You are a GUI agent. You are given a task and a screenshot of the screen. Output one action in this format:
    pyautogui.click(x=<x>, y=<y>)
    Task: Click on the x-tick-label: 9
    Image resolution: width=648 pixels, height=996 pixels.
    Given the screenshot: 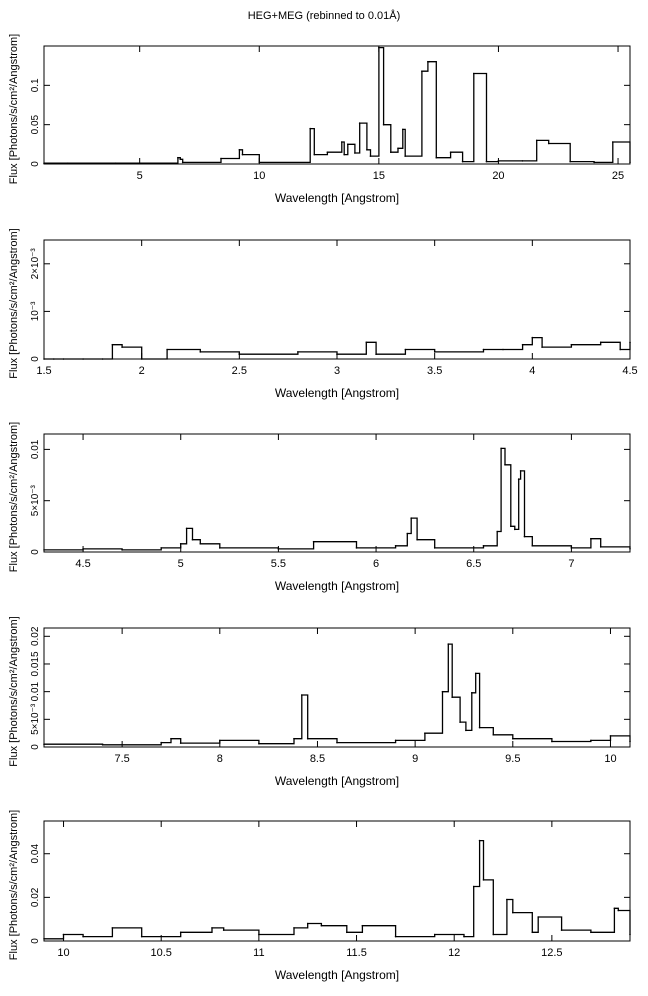 What is the action you would take?
    pyautogui.click(x=415, y=759)
    